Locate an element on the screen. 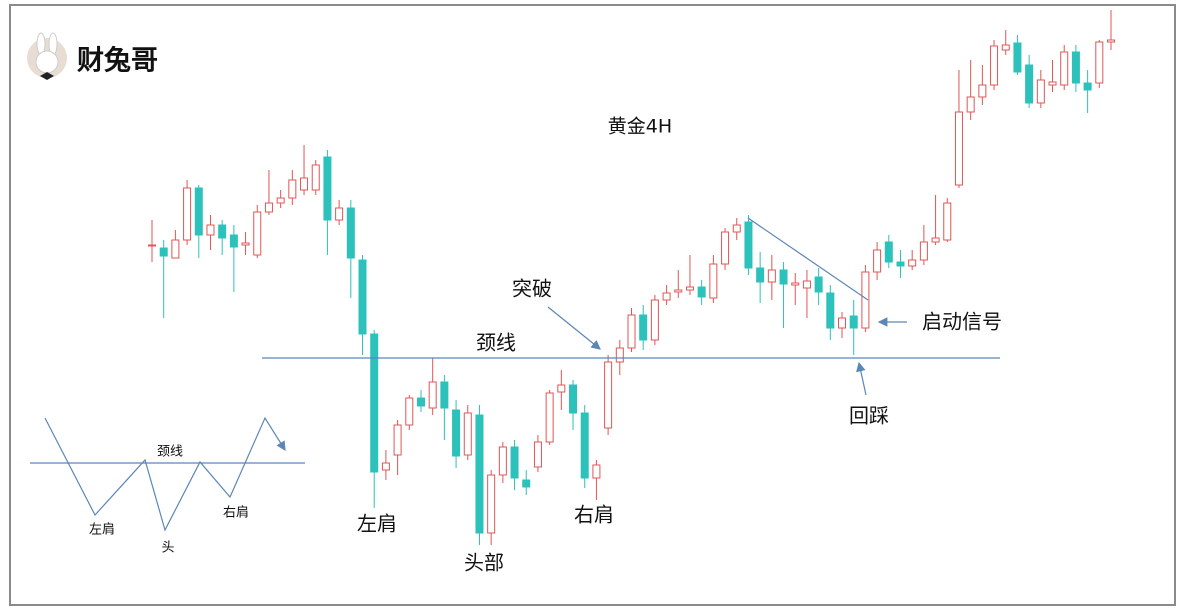 The image size is (1184, 612). annotation: 头部 is located at coordinates (484, 563).